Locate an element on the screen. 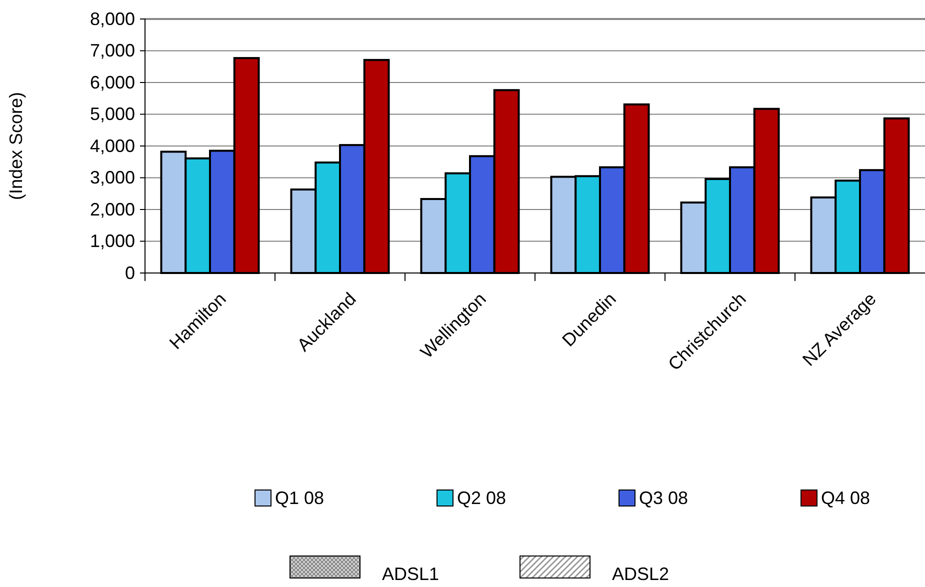 The width and height of the screenshot is (925, 587). text: ADSL2 is located at coordinates (641, 574).